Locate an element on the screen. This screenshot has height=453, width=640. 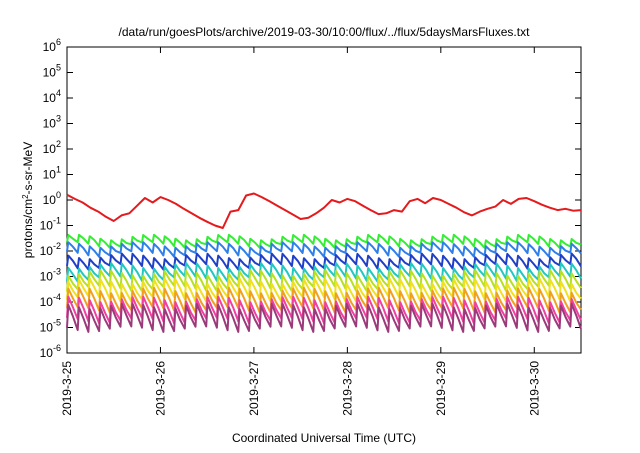
y-tick-label: 10⁴ is located at coordinates (52, 96).